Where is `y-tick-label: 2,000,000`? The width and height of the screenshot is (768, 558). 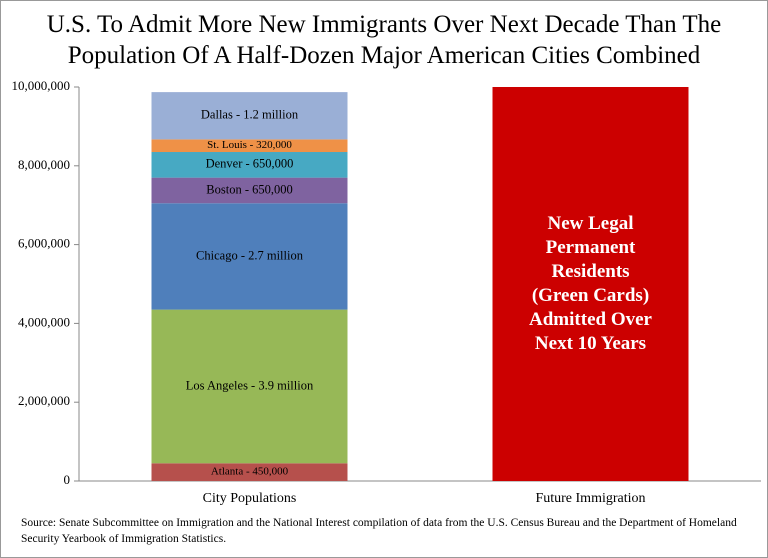 y-tick-label: 2,000,000 is located at coordinates (44, 400).